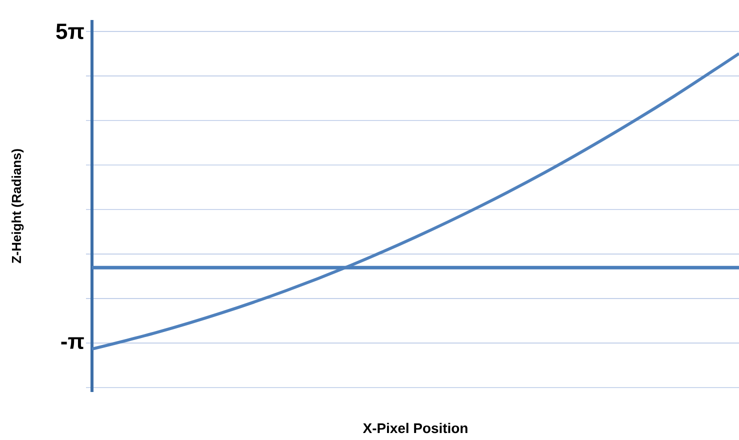  What do you see at coordinates (70, 32) in the screenshot?
I see `y-tick-label: 5π` at bounding box center [70, 32].